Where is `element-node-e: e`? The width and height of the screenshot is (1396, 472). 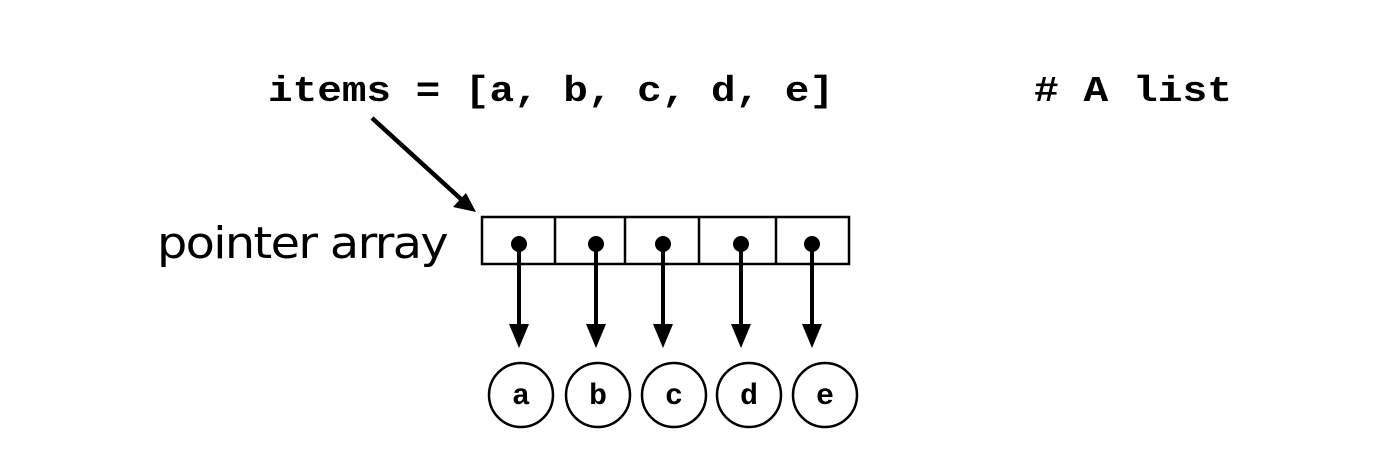 element-node-e: e is located at coordinates (825, 395).